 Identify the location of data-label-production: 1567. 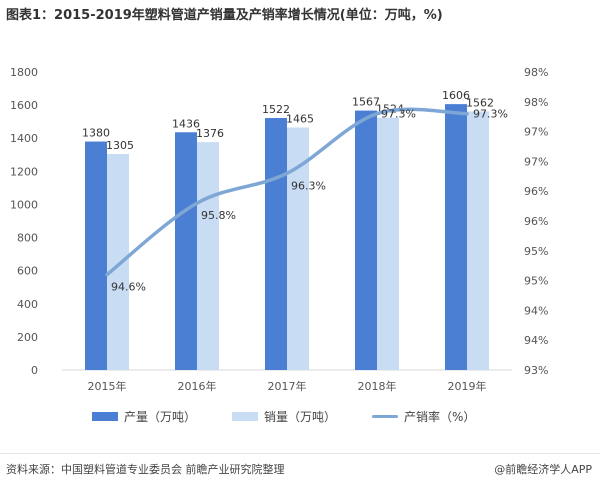
(366, 102).